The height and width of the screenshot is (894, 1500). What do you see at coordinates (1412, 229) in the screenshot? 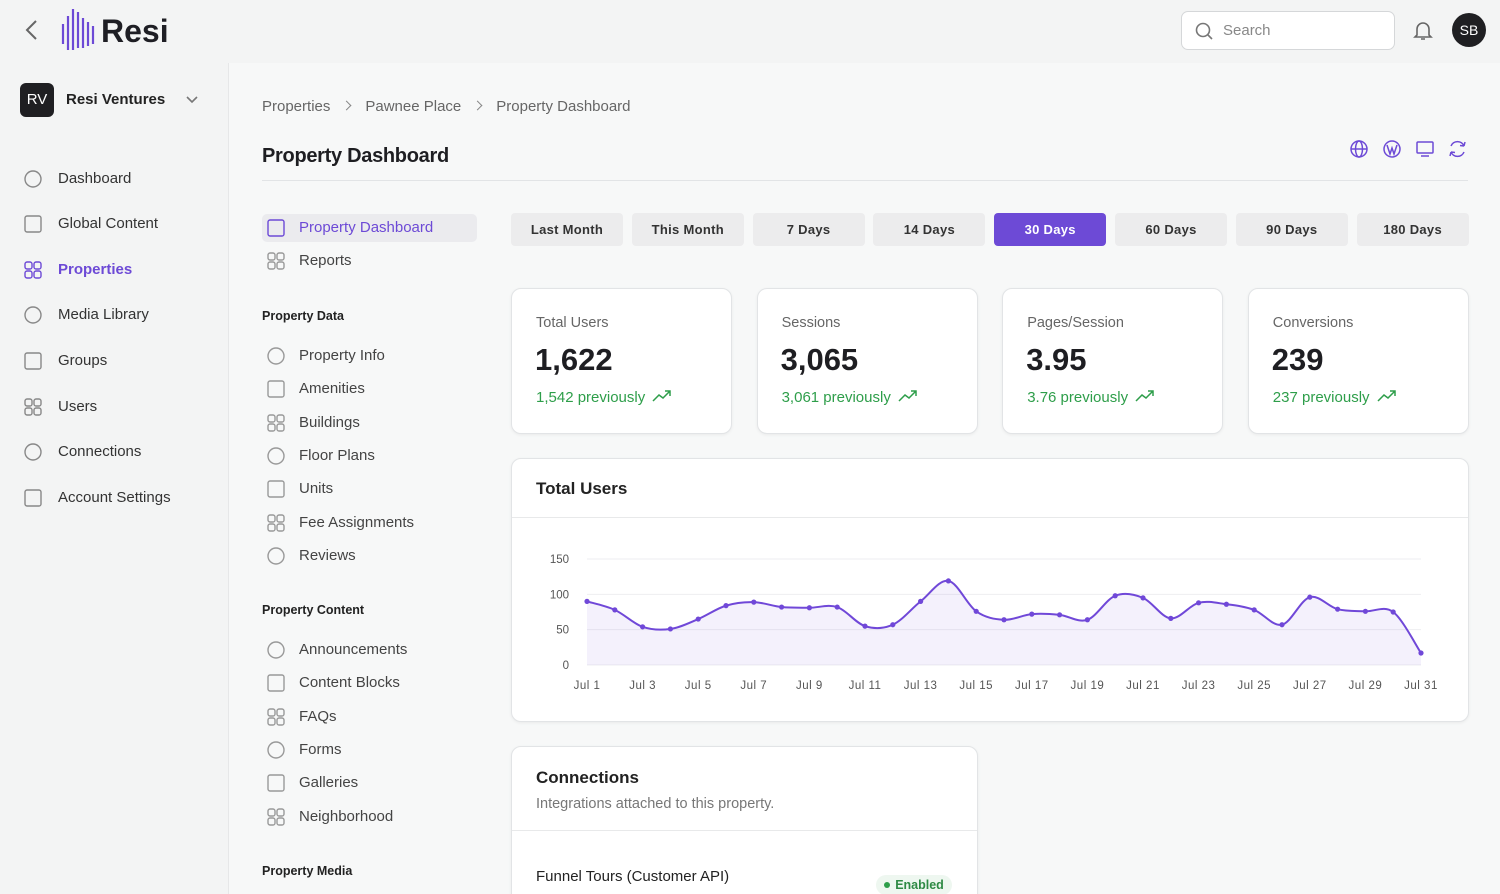
I see `range-button: 180 Days` at bounding box center [1412, 229].